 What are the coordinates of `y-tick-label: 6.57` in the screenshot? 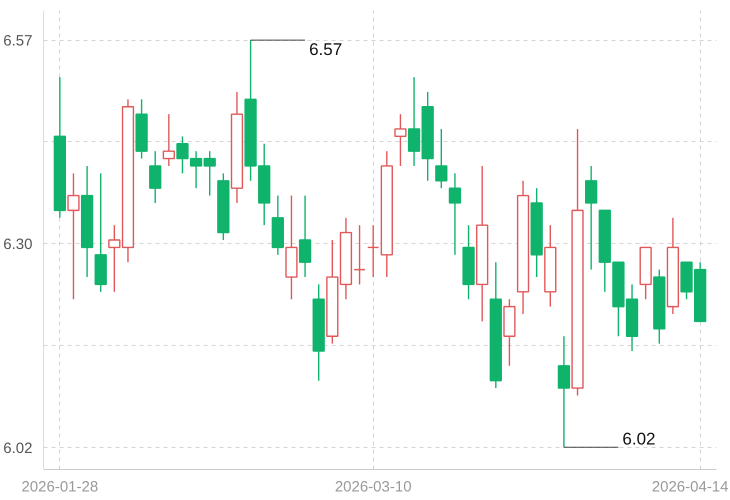 It's located at (18, 41).